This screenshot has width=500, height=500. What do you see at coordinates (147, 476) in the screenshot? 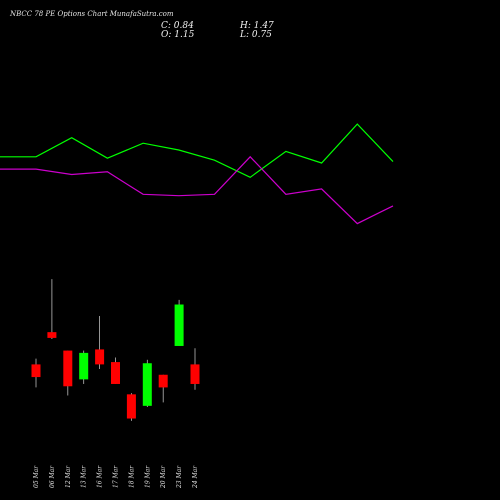
I see `x-tick-label: 19 Mar` at bounding box center [147, 476].